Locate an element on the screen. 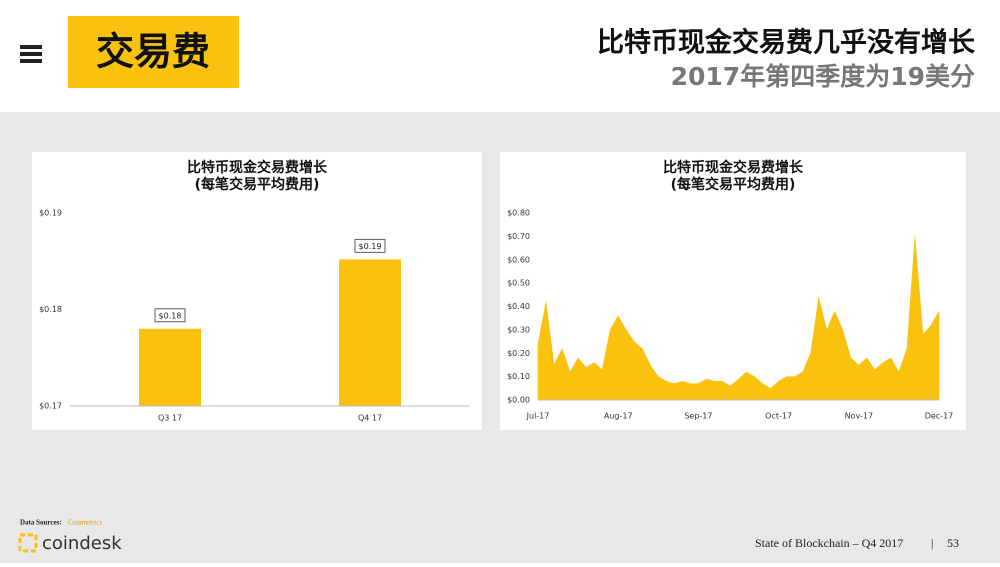 The width and height of the screenshot is (1000, 567). x-tick-label: Dec-17 is located at coordinates (939, 416).